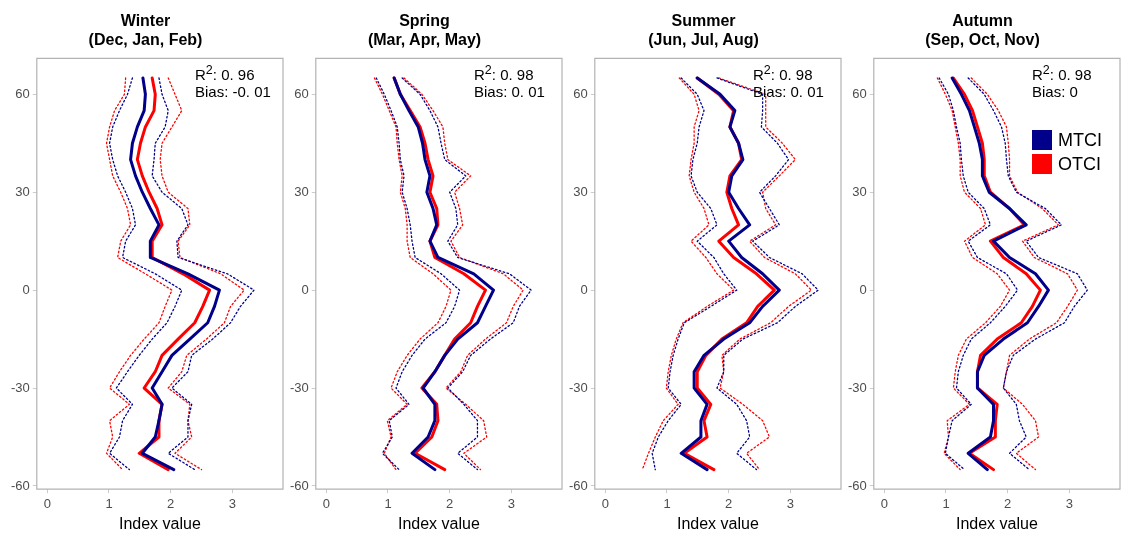 This screenshot has width=1135, height=549. Describe the element at coordinates (1079, 164) in the screenshot. I see `legend-label: OTCI` at that location.